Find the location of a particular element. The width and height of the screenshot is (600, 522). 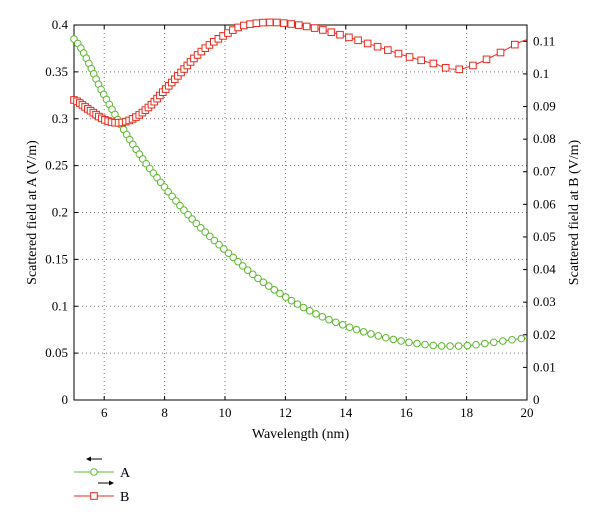

legend-label-A: A is located at coordinates (125, 473).